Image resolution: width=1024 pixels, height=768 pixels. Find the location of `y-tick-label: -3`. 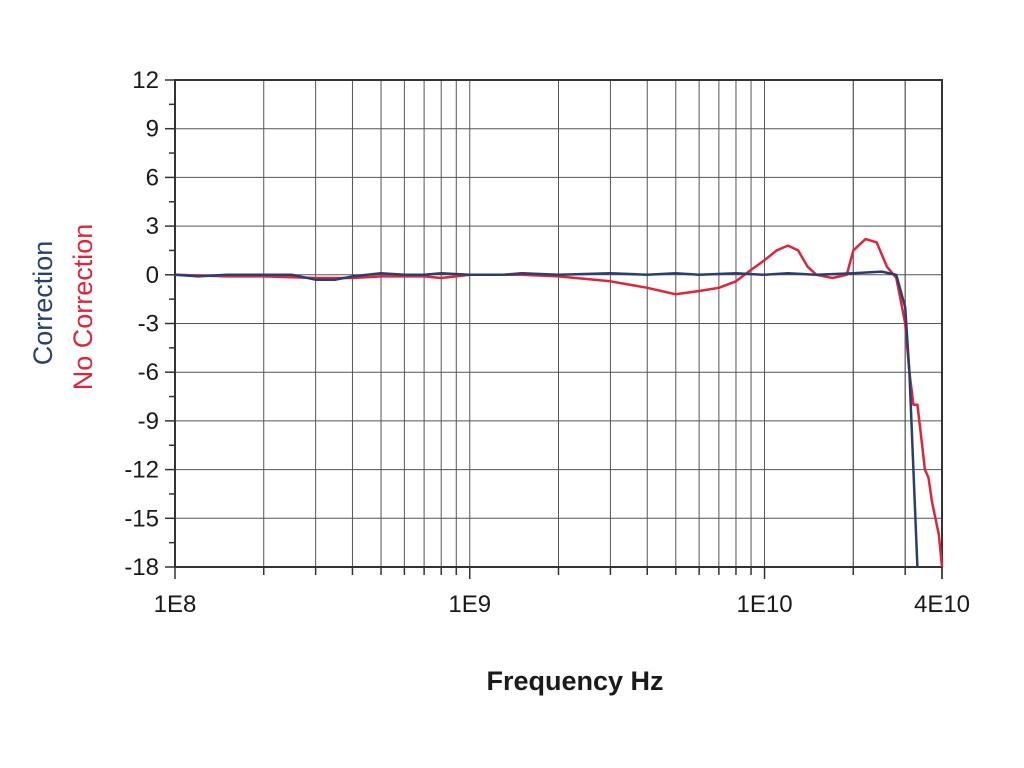

y-tick-label: -3 is located at coordinates (148, 324).